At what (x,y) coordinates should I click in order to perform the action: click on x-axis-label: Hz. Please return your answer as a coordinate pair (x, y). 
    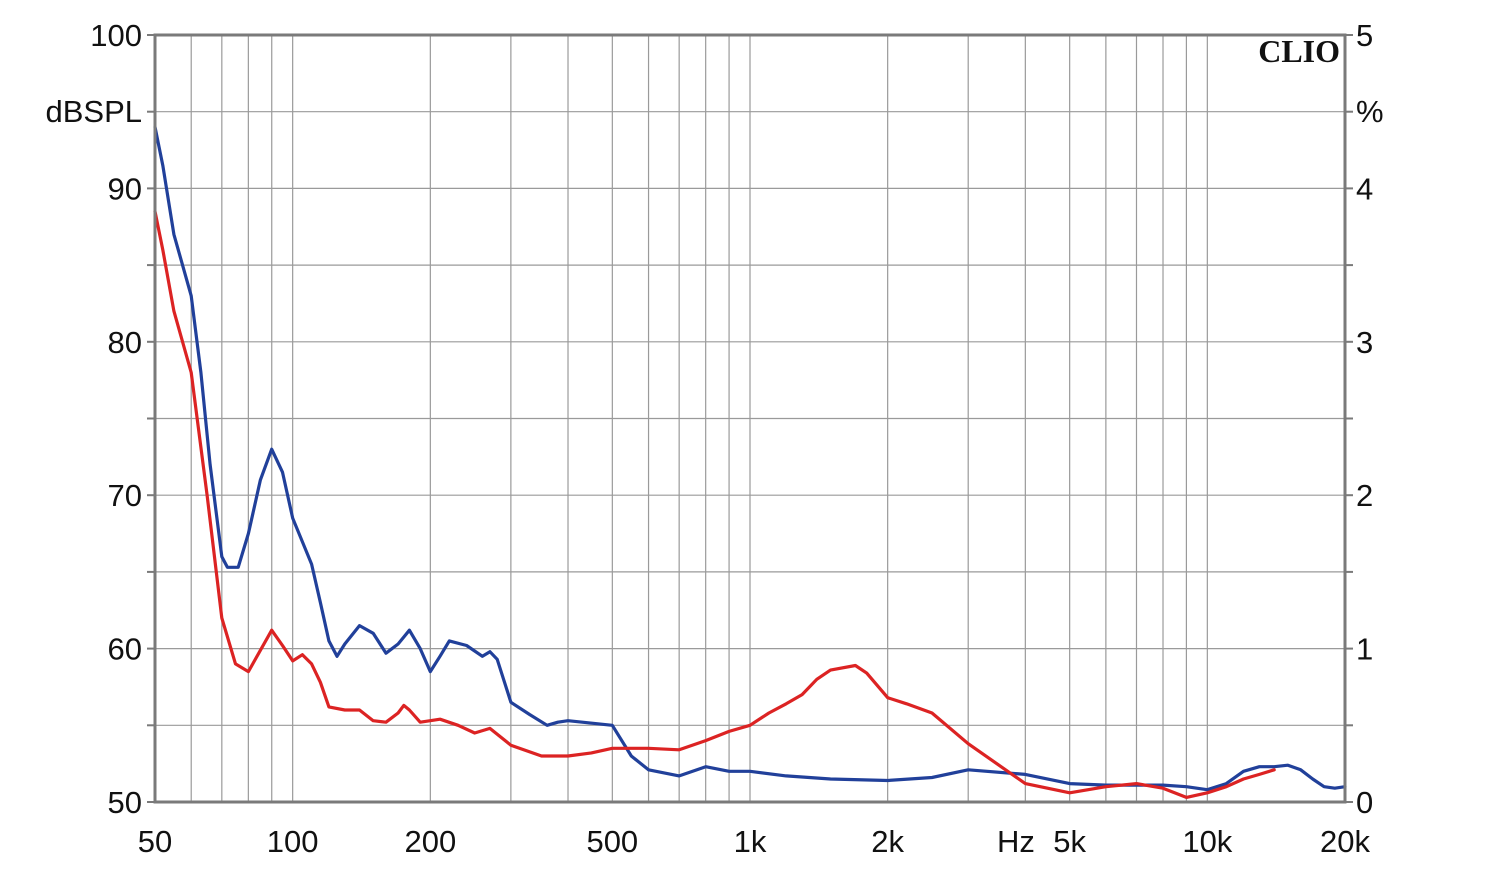
    Looking at the image, I should click on (1016, 841).